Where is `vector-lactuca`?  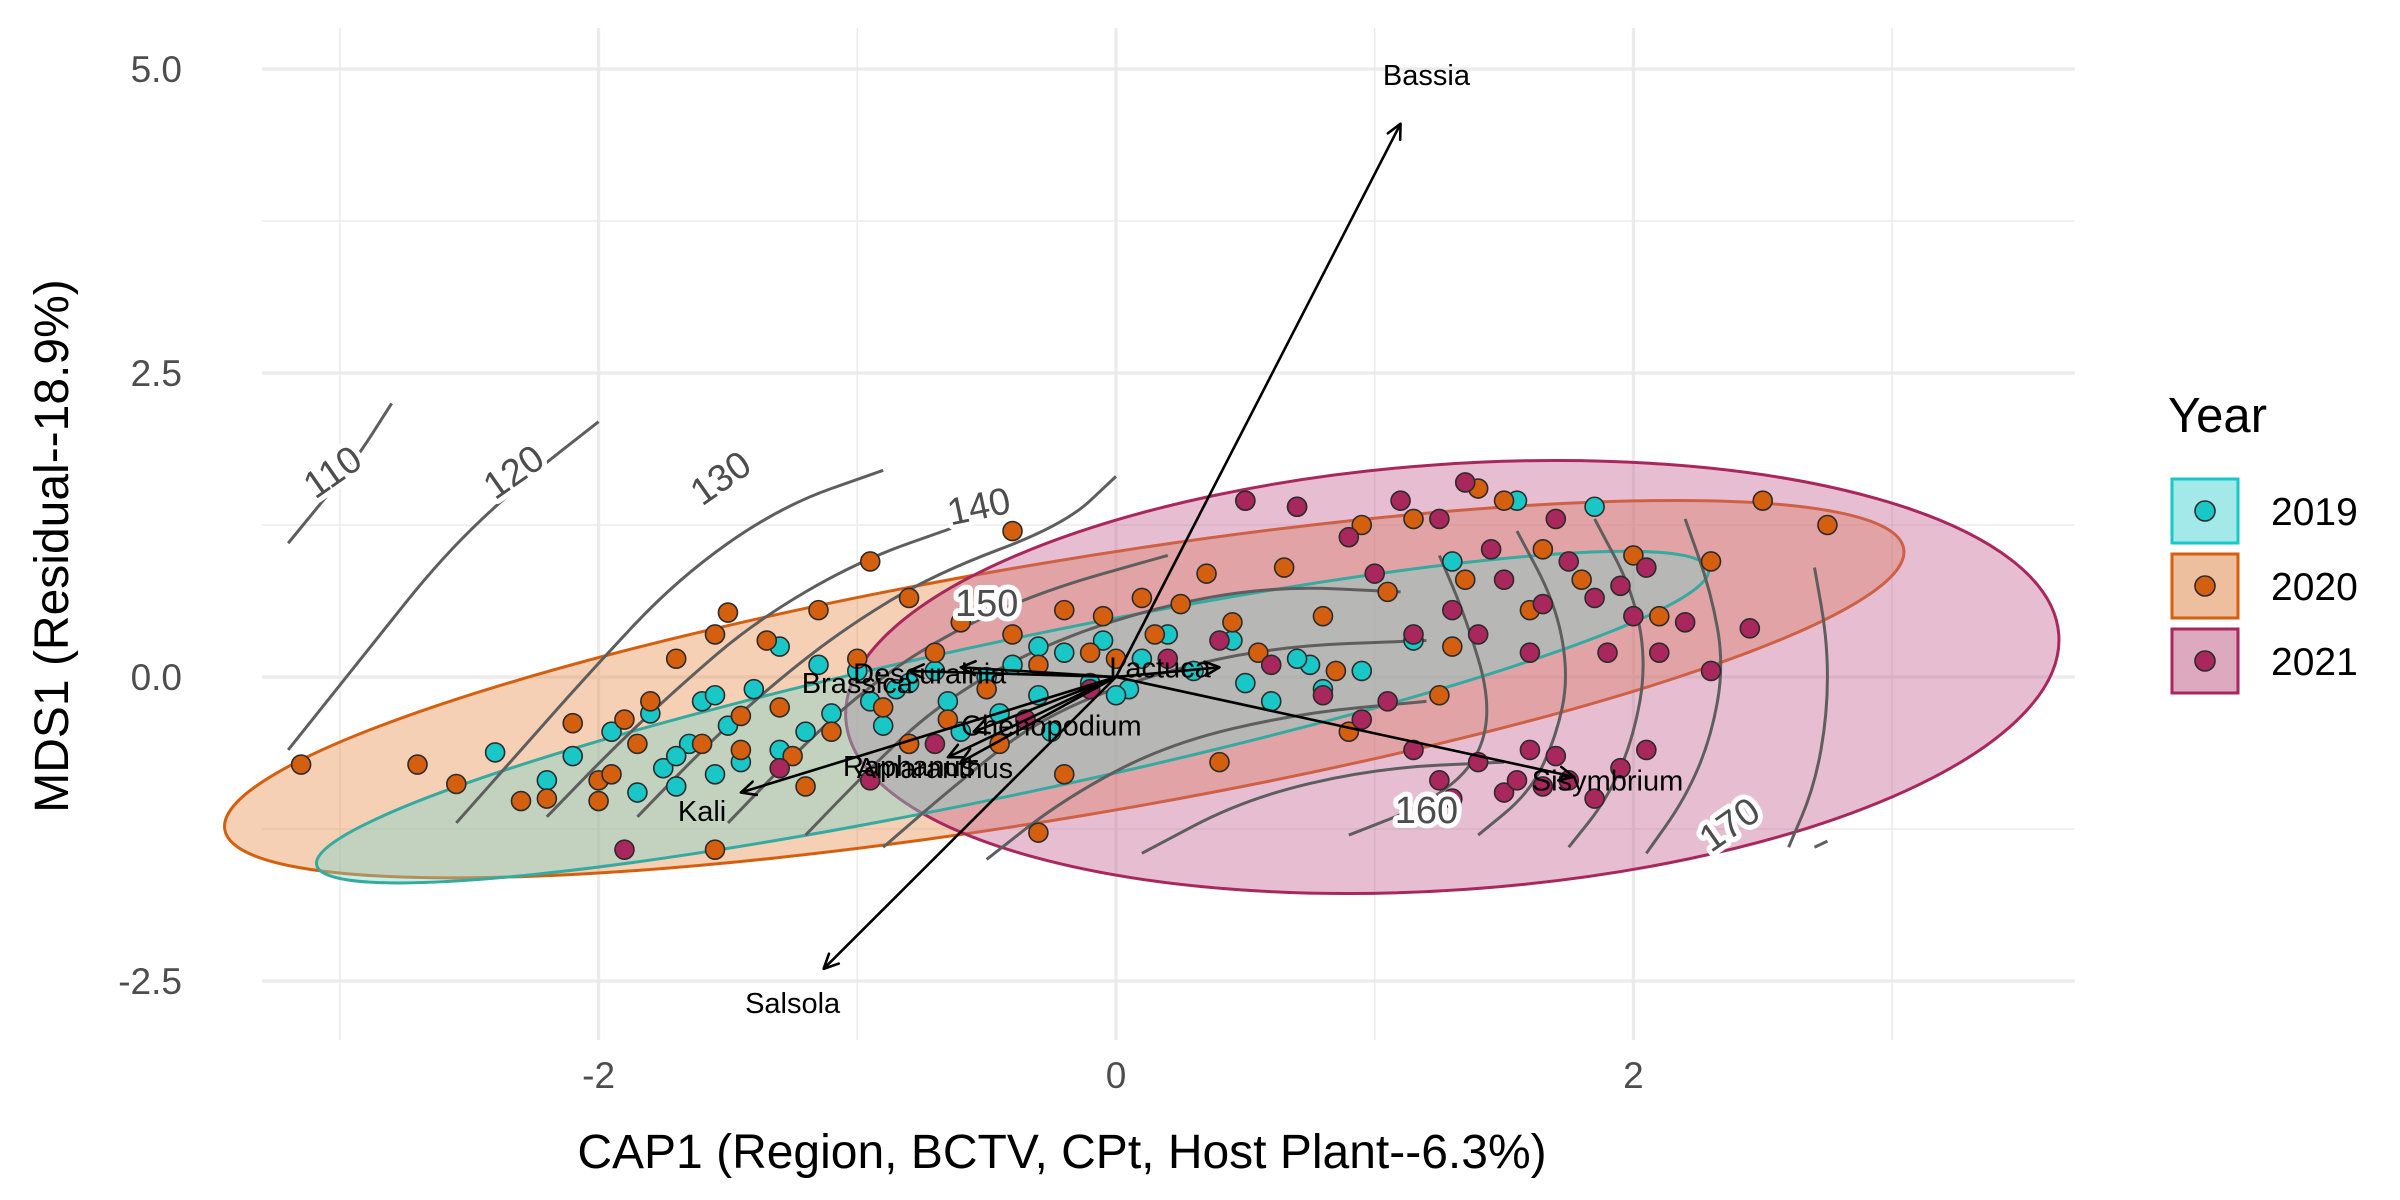
vector-lactuca is located at coordinates (1167, 672).